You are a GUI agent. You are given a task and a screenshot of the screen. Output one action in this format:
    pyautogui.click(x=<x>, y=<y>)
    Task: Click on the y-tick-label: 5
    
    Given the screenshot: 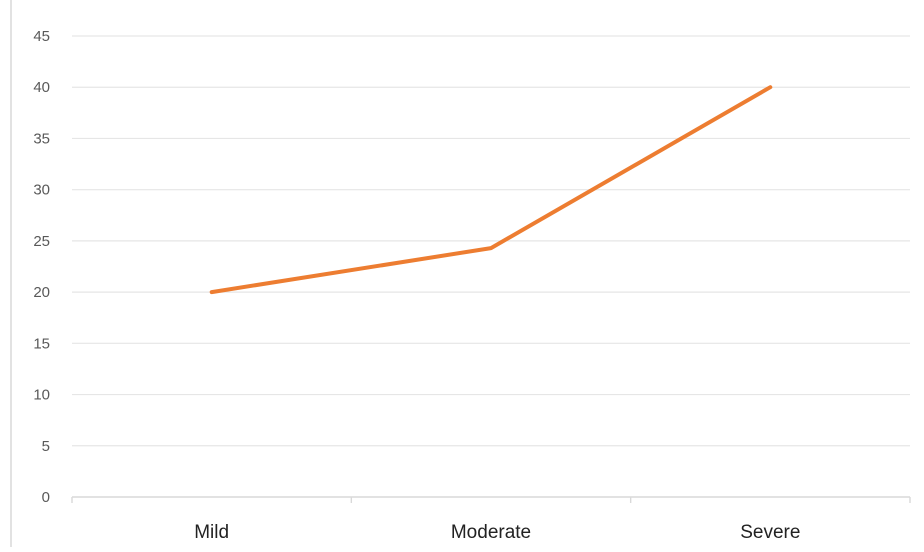 What is the action you would take?
    pyautogui.click(x=46, y=446)
    